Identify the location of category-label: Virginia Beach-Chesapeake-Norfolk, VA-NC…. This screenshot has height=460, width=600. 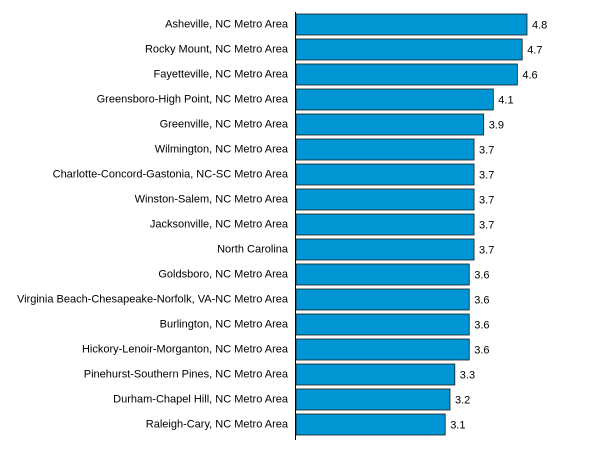
(153, 300).